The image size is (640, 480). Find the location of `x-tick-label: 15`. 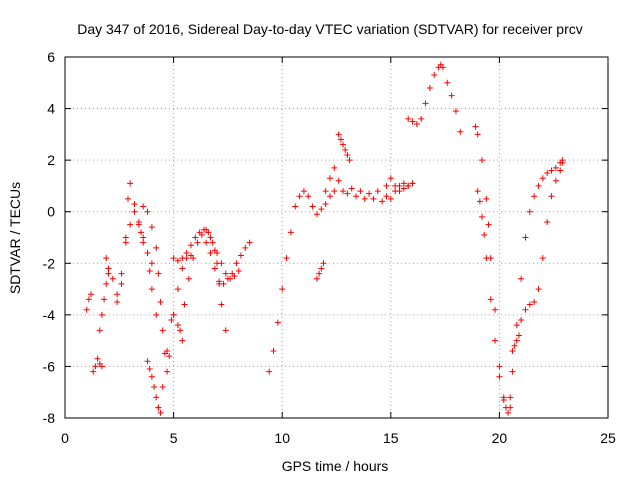

x-tick-label: 15 is located at coordinates (391, 438).